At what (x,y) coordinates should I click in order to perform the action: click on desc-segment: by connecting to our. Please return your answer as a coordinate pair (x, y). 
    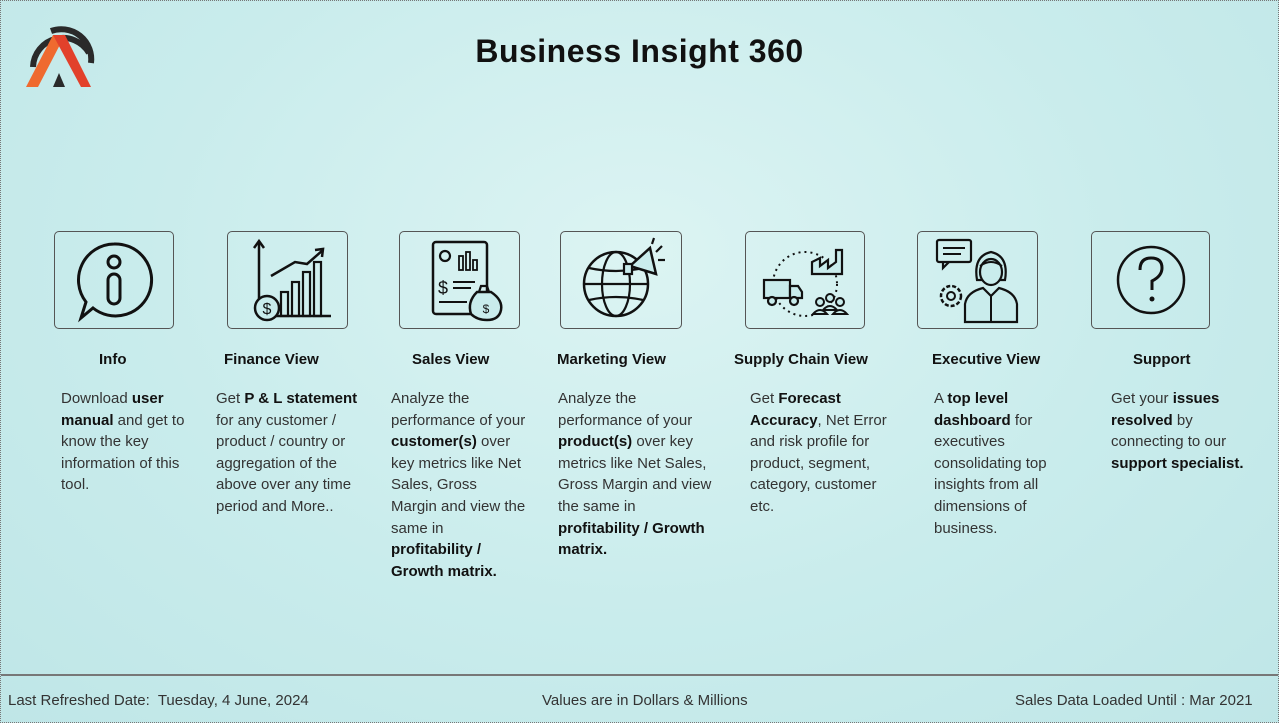
    Looking at the image, I should click on (1169, 431).